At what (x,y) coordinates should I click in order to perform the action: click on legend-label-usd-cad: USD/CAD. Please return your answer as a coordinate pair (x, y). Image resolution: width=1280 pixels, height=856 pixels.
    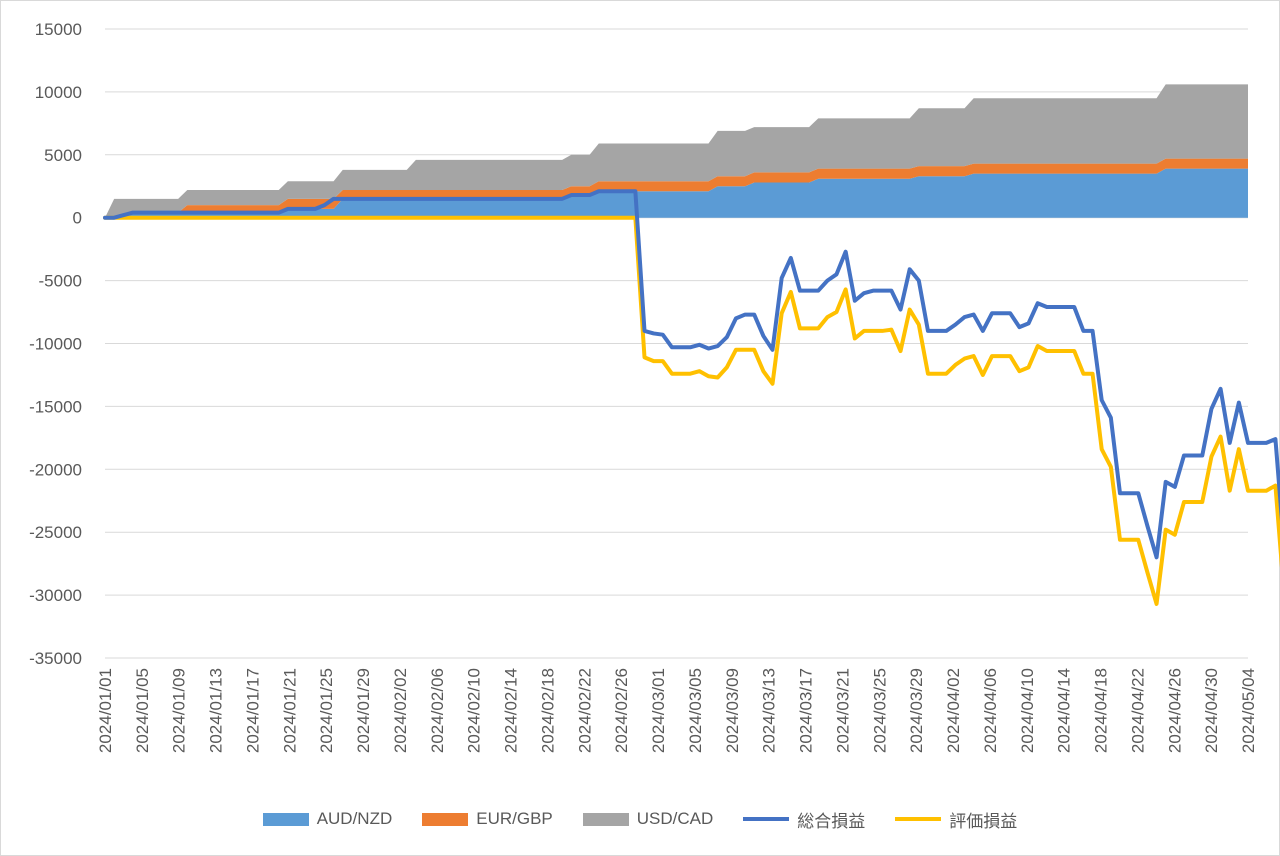
    Looking at the image, I should click on (675, 818).